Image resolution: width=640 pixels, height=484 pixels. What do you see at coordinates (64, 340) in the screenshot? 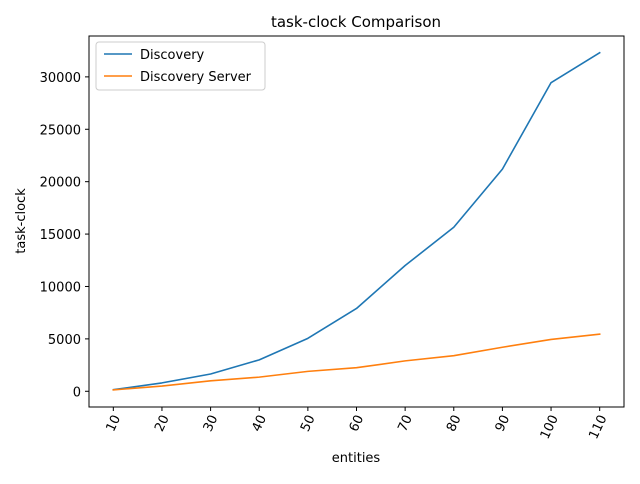
I see `y-tick-label: 5000` at bounding box center [64, 340].